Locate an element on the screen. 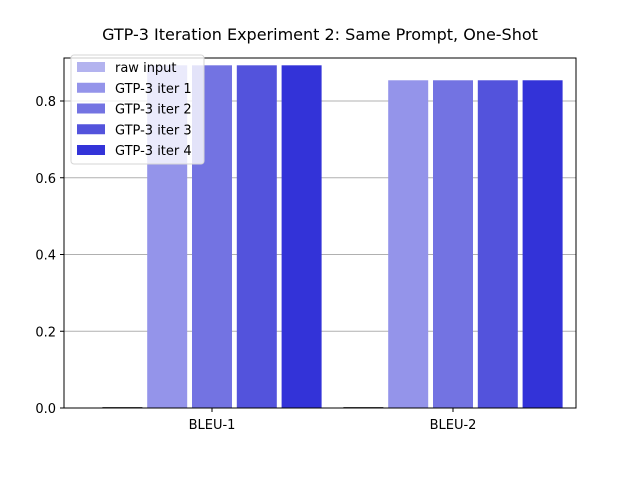 The height and width of the screenshot is (480, 640). legend-label: GTP-3 iter 1 is located at coordinates (153, 89).